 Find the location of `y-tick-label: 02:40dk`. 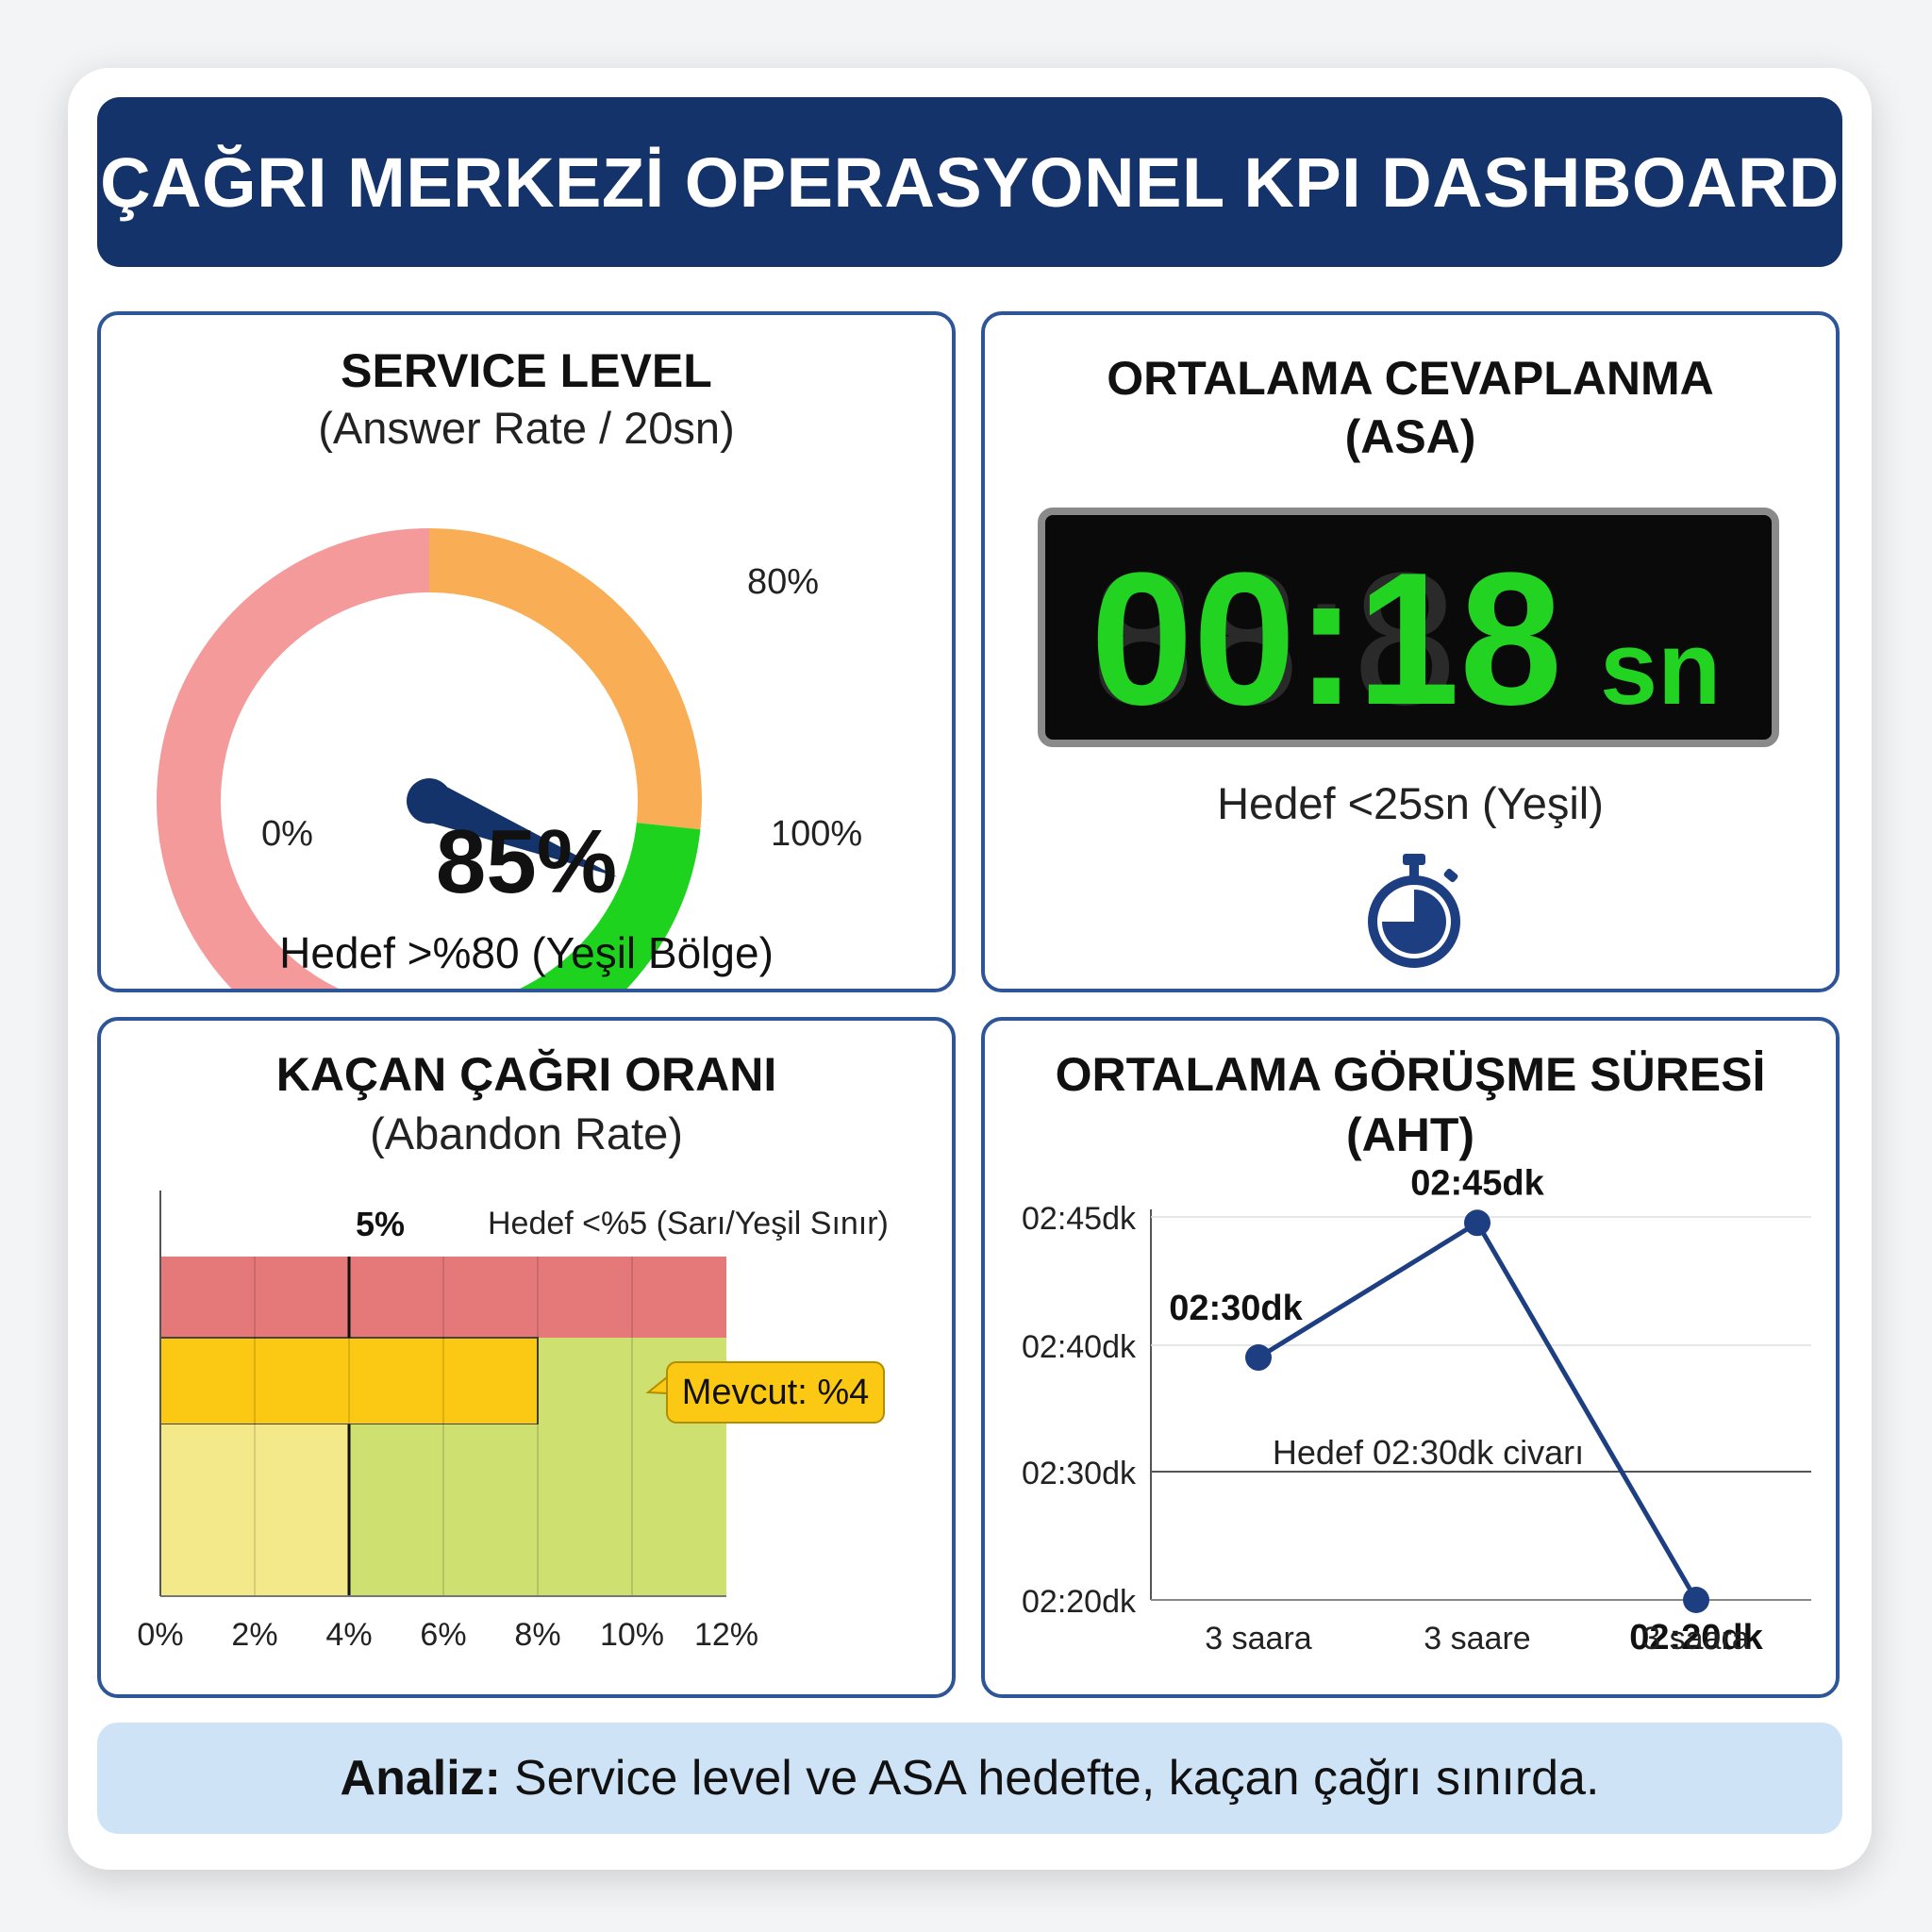

y-tick-label: 02:40dk is located at coordinates (1079, 1347).